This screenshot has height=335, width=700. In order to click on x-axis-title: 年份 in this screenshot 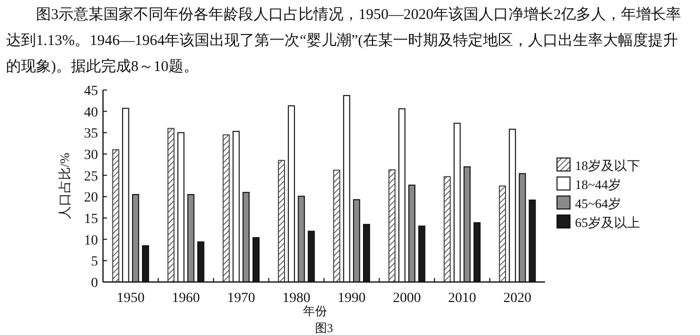, I will do `click(315, 311)`.